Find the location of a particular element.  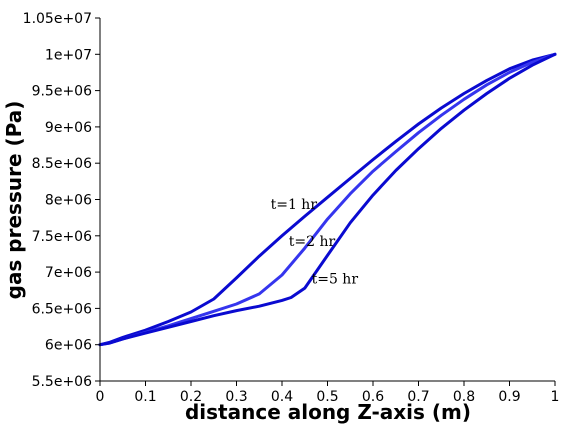

y-tick-label: 1.05e+07 is located at coordinates (57, 19).